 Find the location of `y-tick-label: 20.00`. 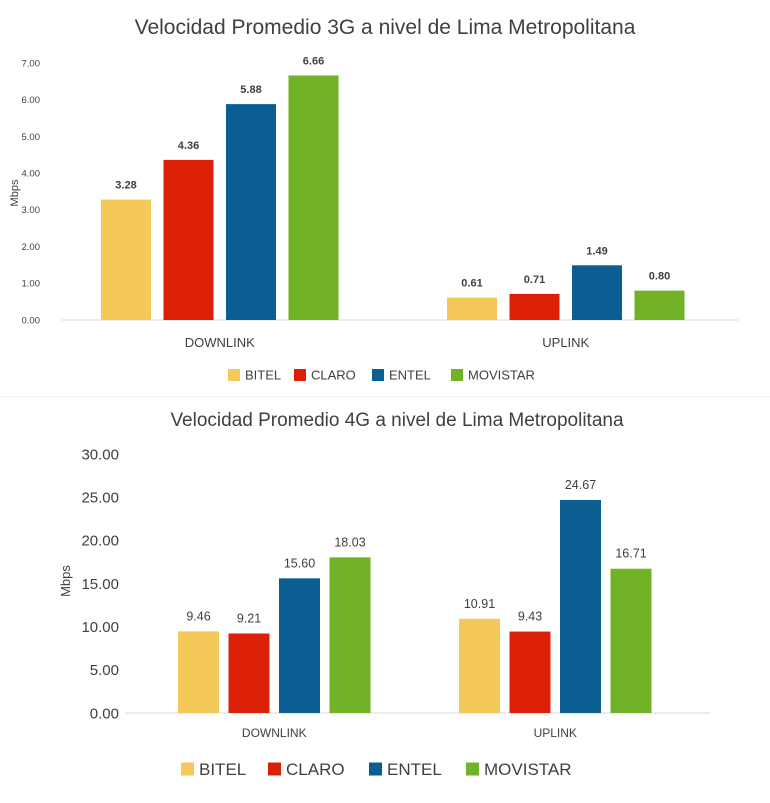

y-tick-label: 20.00 is located at coordinates (100, 541).